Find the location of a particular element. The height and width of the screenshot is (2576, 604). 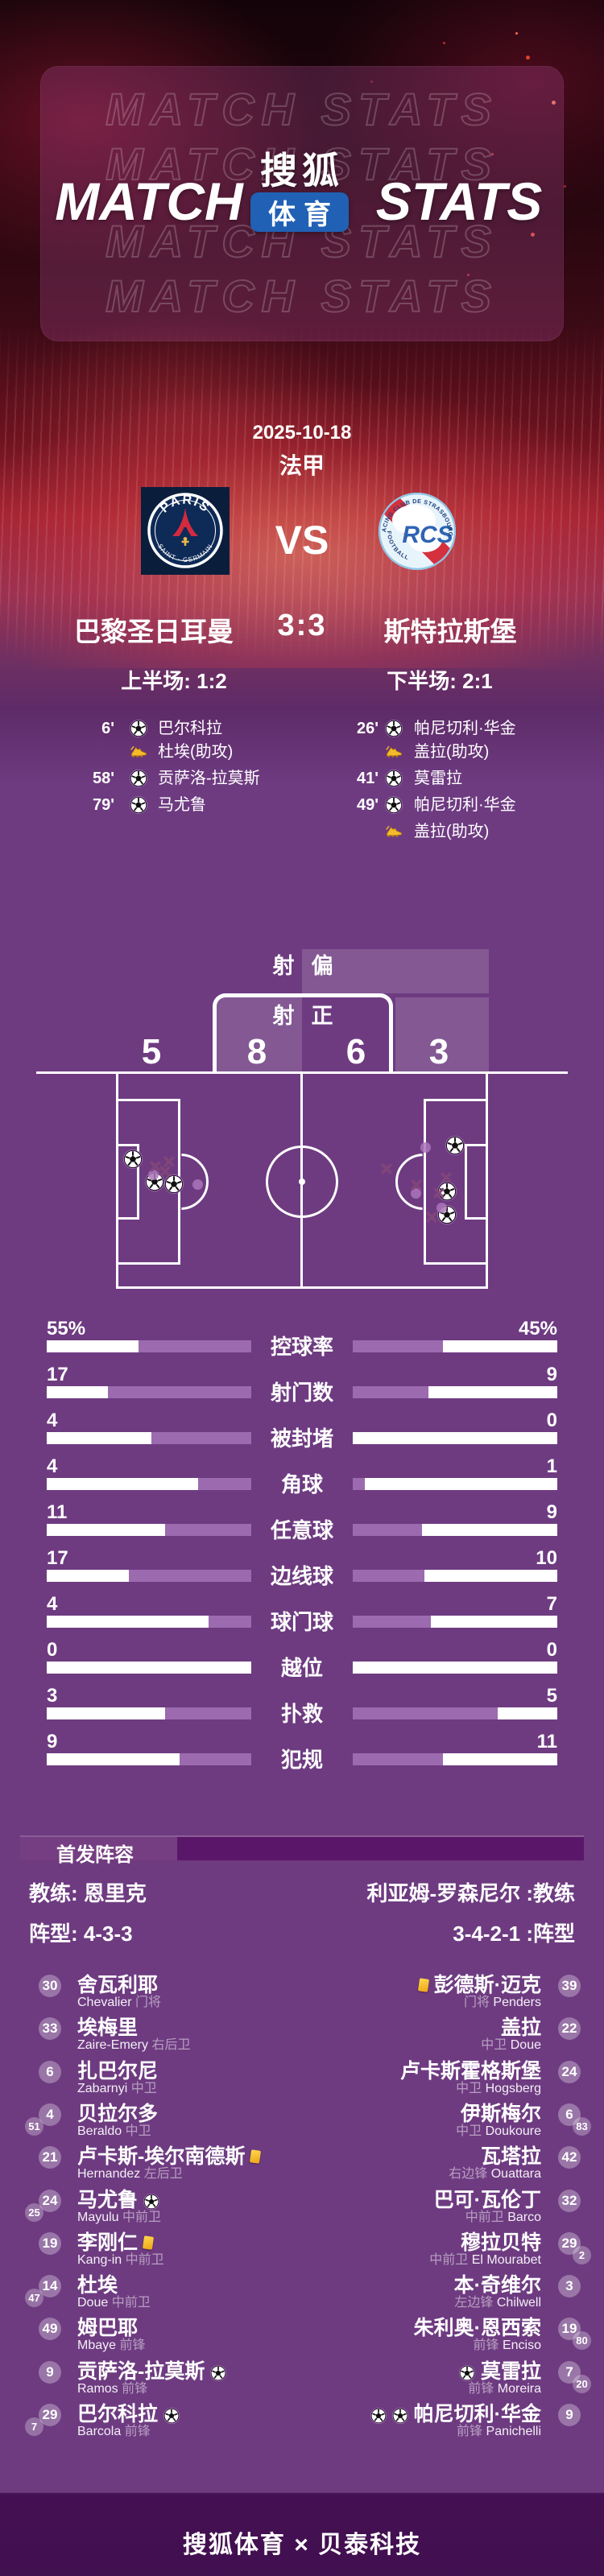

first-half-score: 上半场: 1:2 is located at coordinates (174, 681).